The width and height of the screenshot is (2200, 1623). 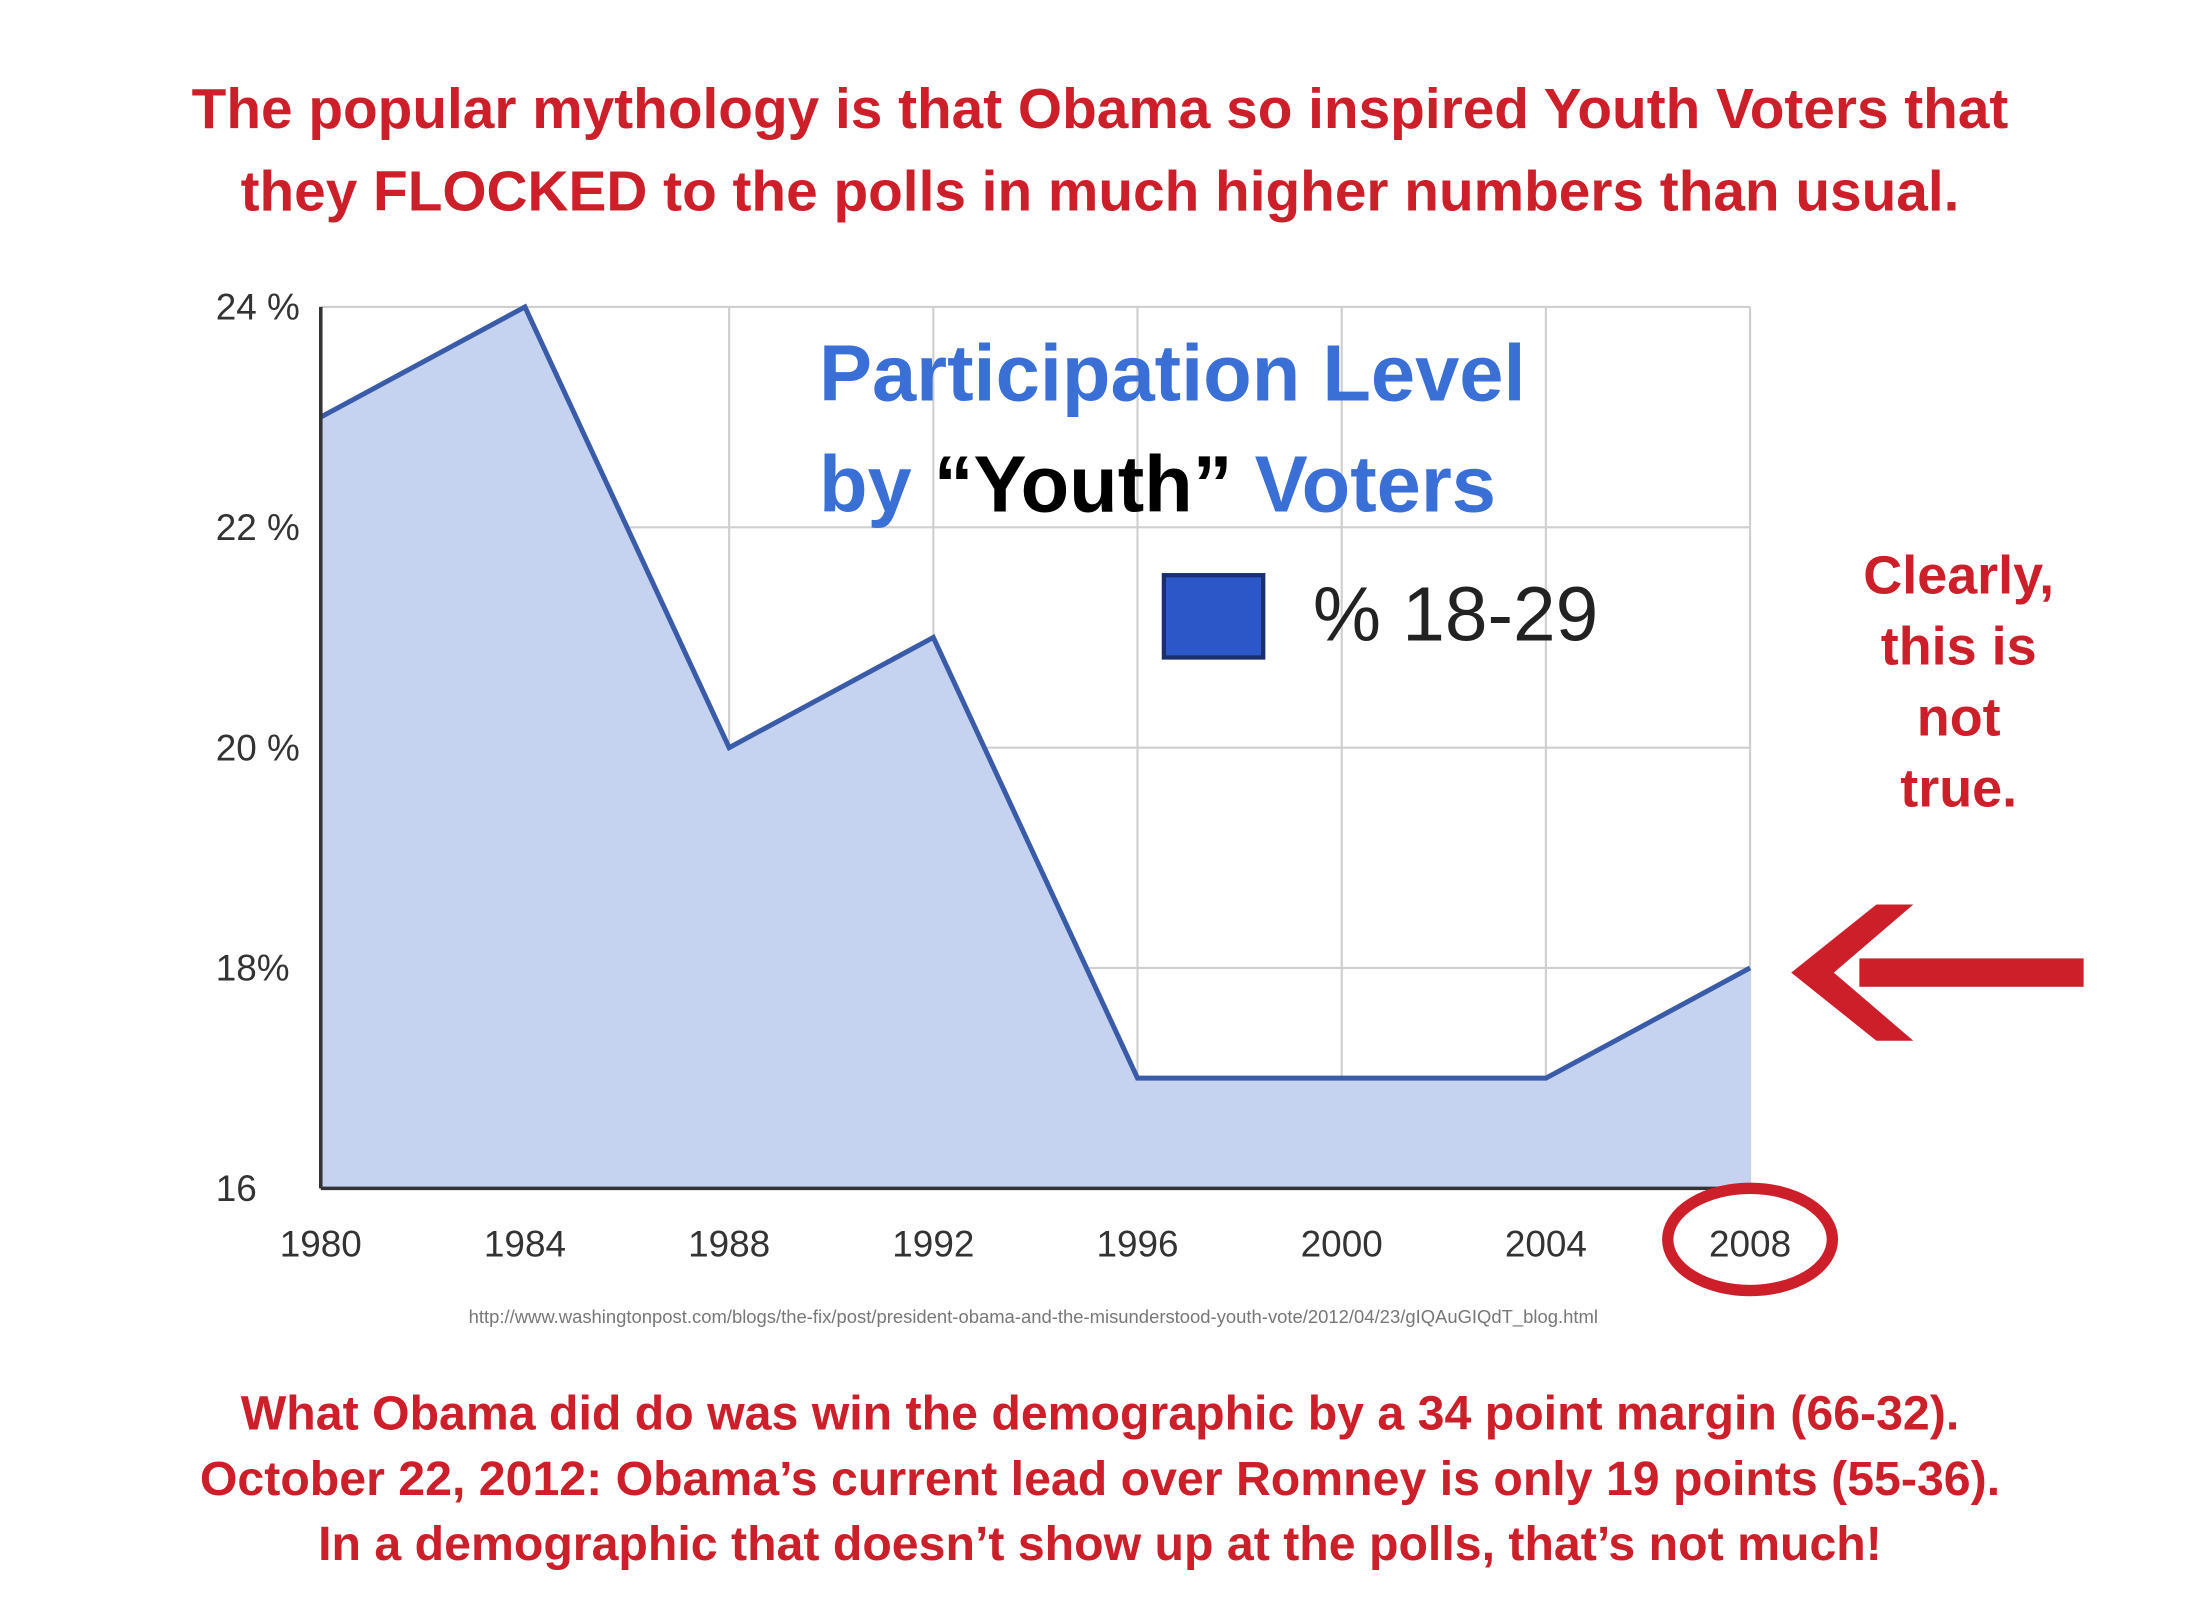 What do you see at coordinates (1971, 972) in the screenshot?
I see `arrow-shaft` at bounding box center [1971, 972].